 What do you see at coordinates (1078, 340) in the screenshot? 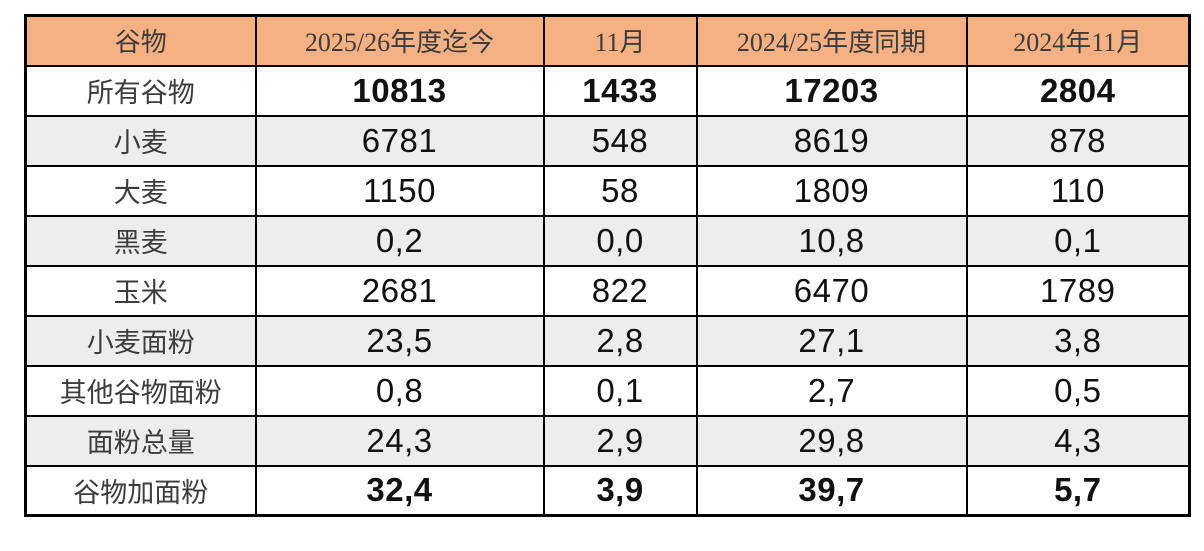
I see `cell-value: 3,8` at bounding box center [1078, 340].